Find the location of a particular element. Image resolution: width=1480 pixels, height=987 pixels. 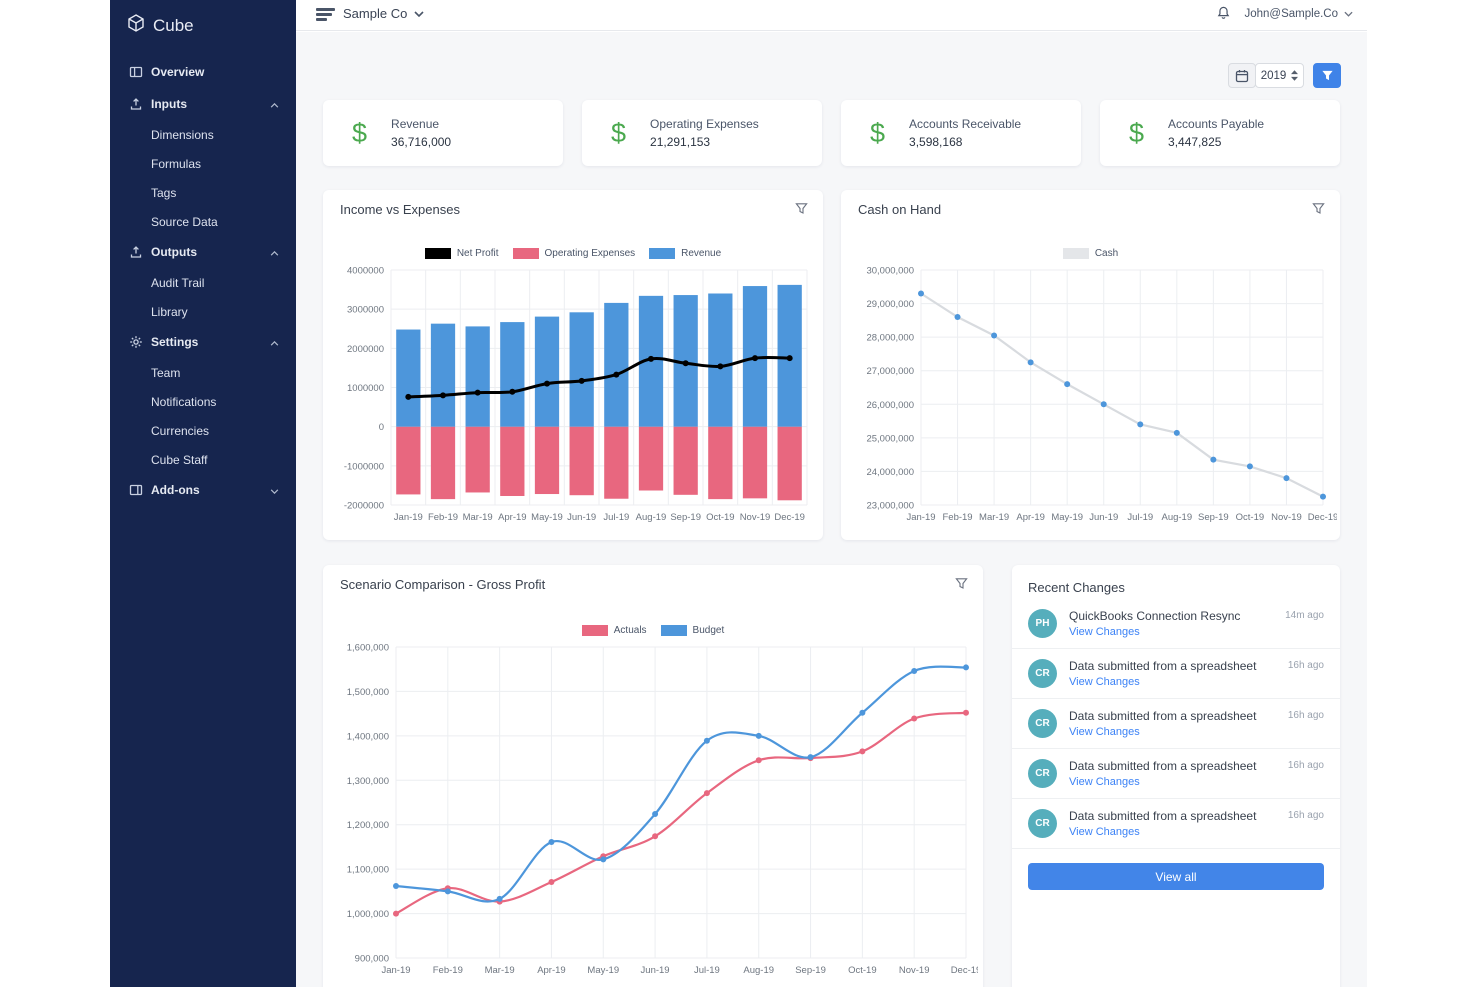

brand-name: Cube is located at coordinates (173, 25).